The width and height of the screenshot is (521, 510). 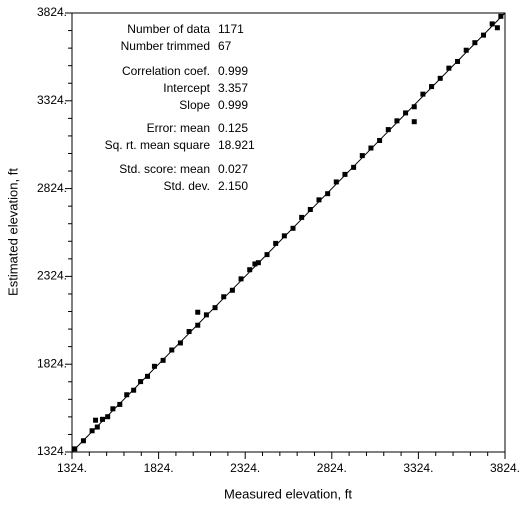 I want to click on stat-label: Error: mean, so click(x=178, y=128).